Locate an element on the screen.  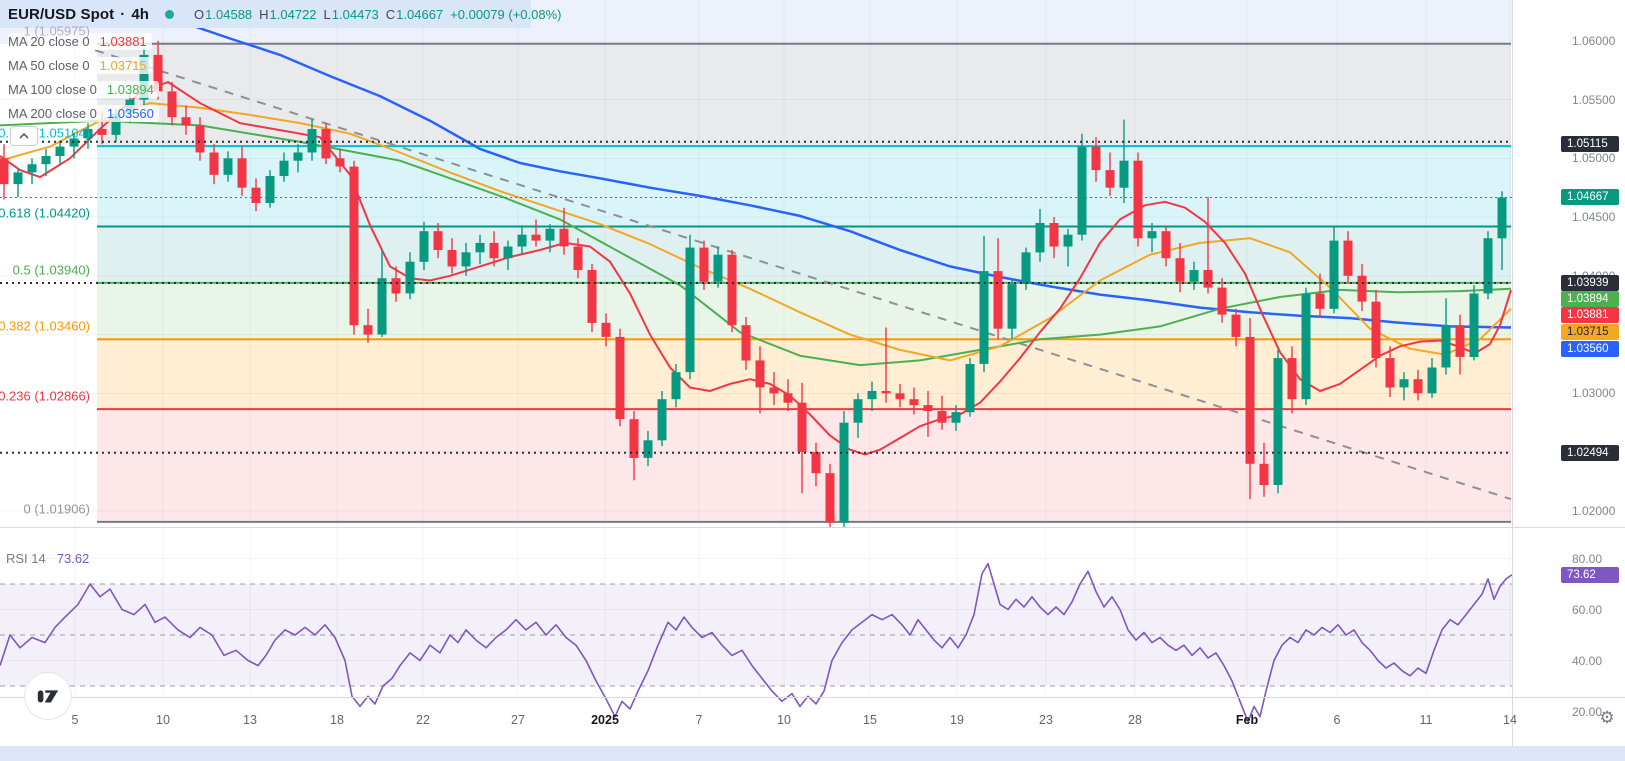
indicator-row-ma50: MA 50 close 0 1.03715 is located at coordinates (80, 65).